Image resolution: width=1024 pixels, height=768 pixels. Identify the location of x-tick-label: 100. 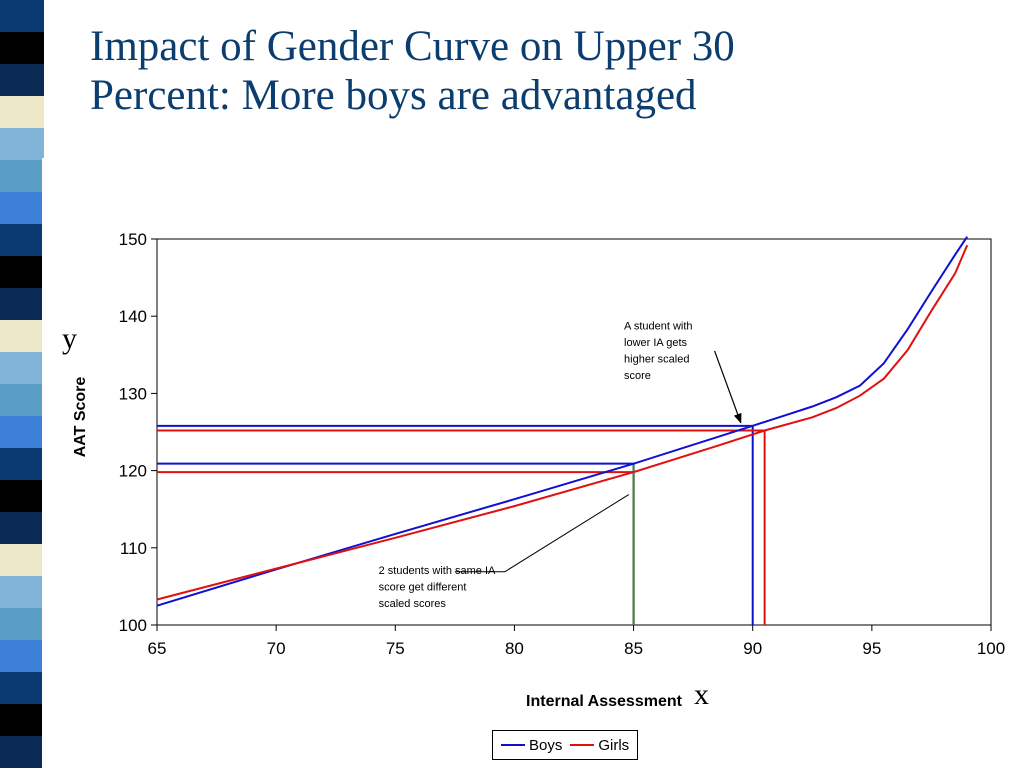
(991, 648).